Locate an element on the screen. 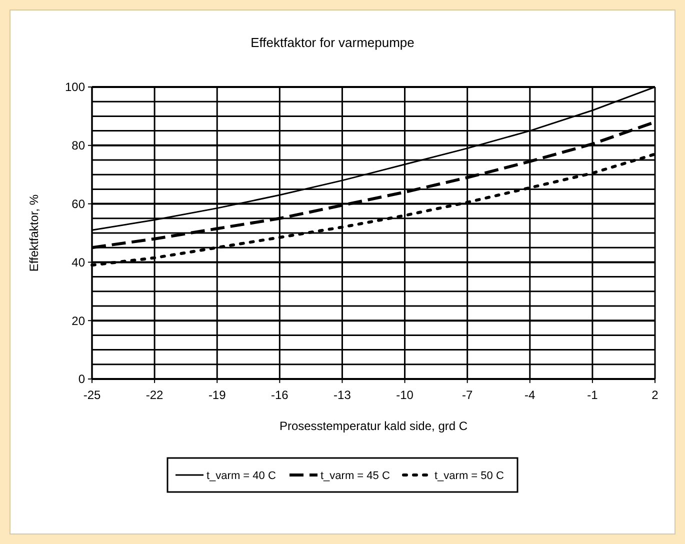  legend-label: t_varm = 50 C is located at coordinates (469, 476).